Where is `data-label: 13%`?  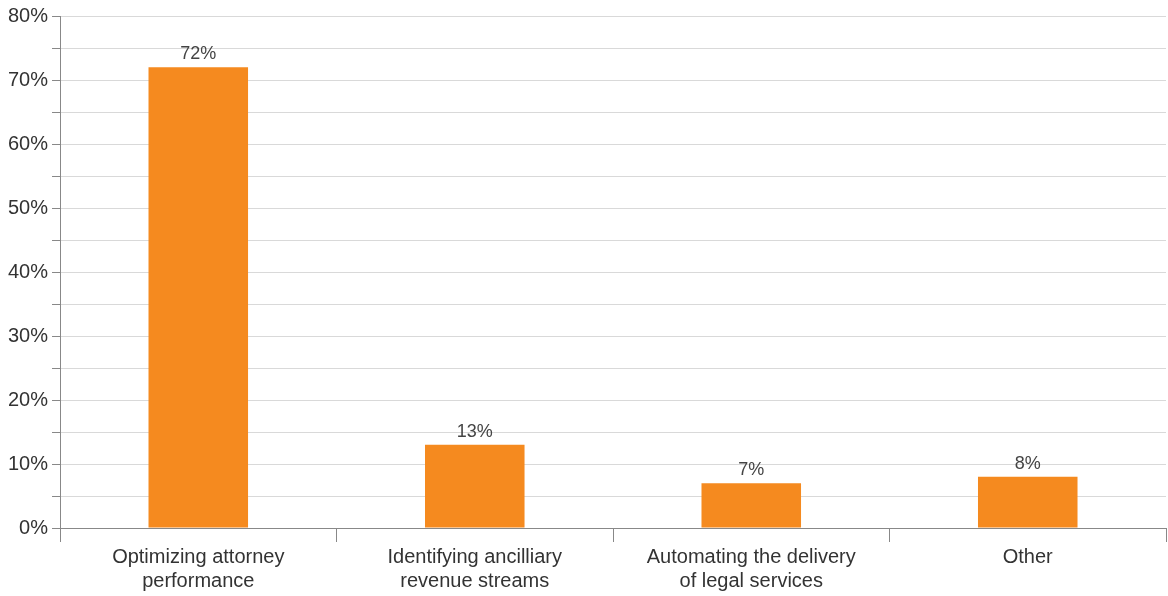 data-label: 13% is located at coordinates (474, 430).